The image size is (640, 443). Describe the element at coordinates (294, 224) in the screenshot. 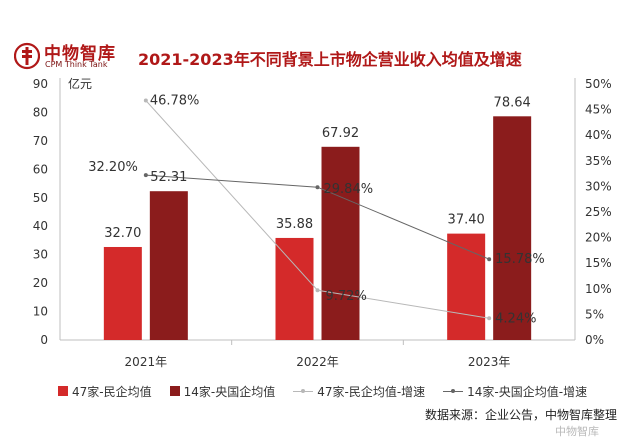

I see `bar-data-label: 35.88` at that location.